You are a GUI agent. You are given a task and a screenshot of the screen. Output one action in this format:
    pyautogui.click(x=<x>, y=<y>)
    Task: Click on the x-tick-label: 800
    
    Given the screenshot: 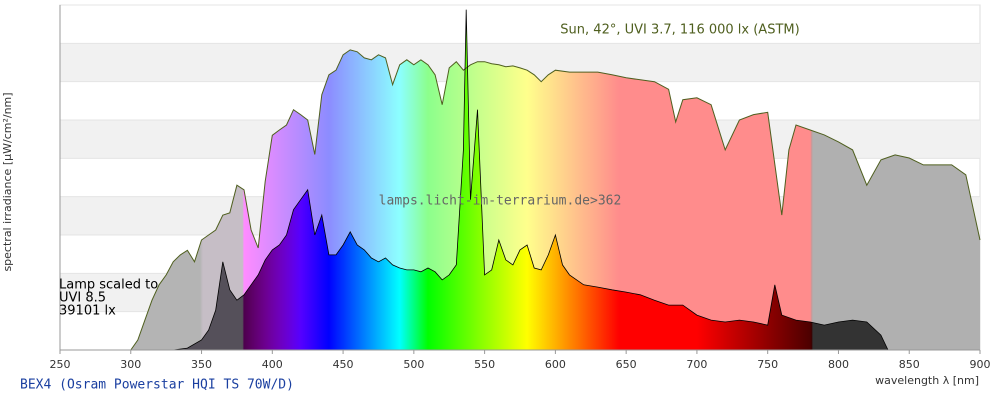 What is the action you would take?
    pyautogui.click(x=838, y=364)
    